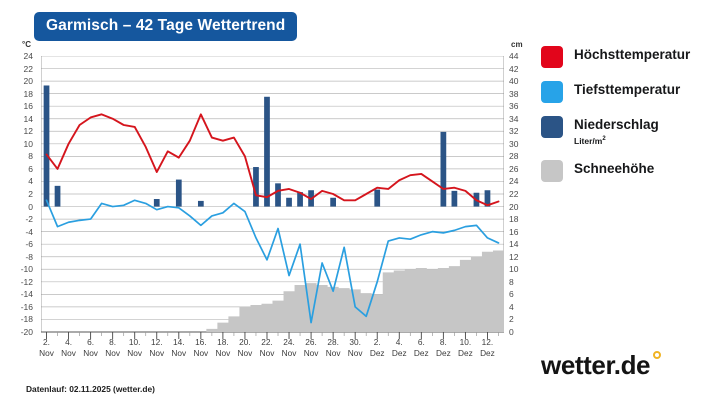  Describe the element at coordinates (28, 106) in the screenshot. I see `y-axis-tick-left: 16` at that location.